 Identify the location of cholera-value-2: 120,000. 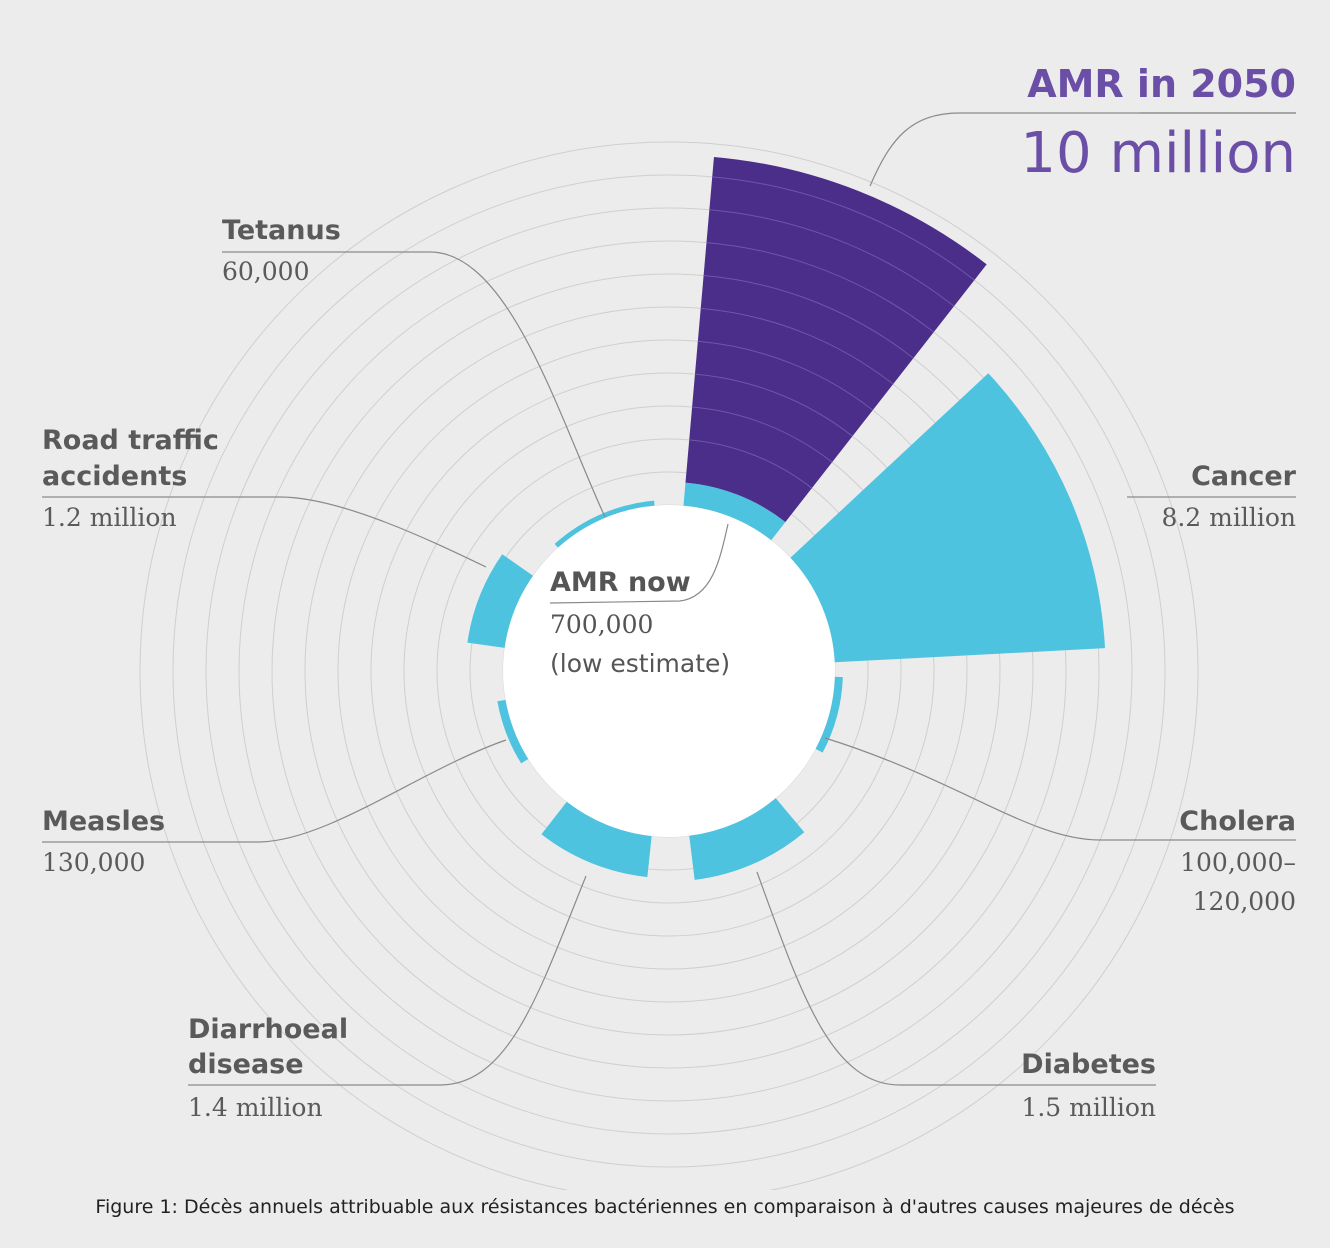
(1244, 901).